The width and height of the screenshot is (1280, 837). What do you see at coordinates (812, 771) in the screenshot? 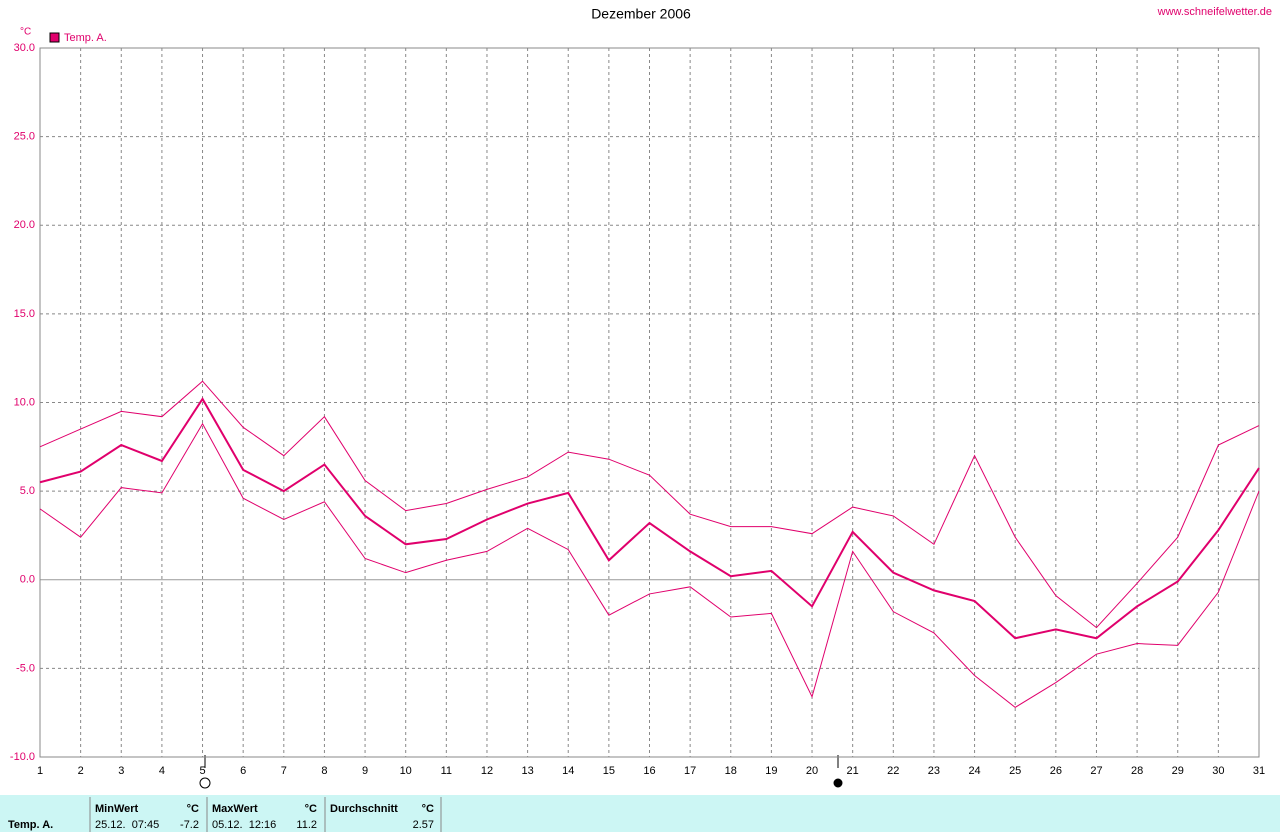
I see `x-tick-label: 20` at bounding box center [812, 771].